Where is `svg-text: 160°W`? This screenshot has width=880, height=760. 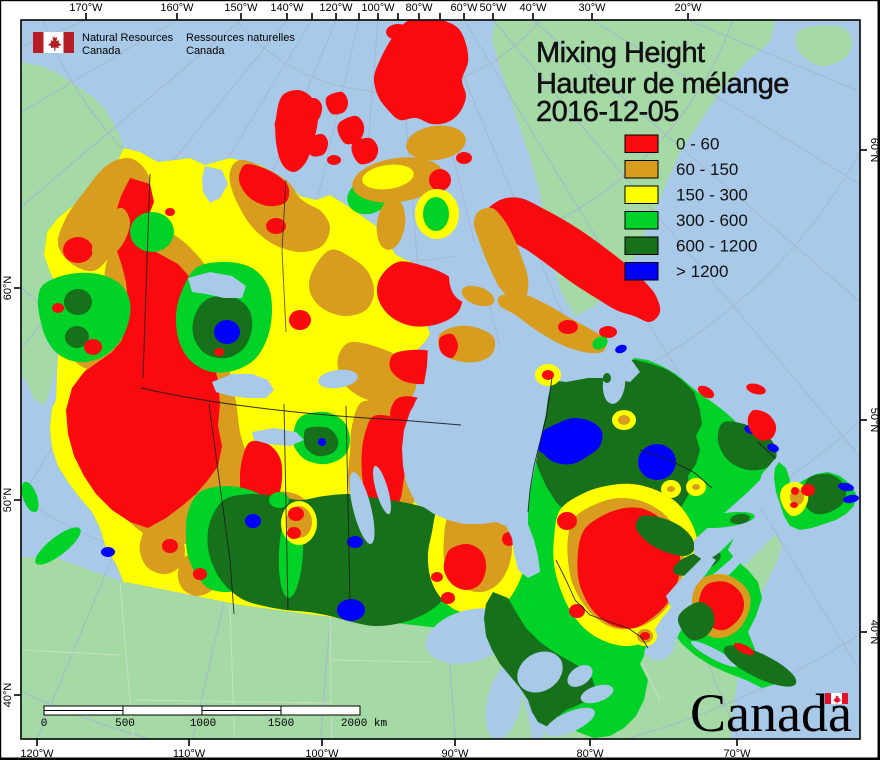 svg-text: 160°W is located at coordinates (177, 8).